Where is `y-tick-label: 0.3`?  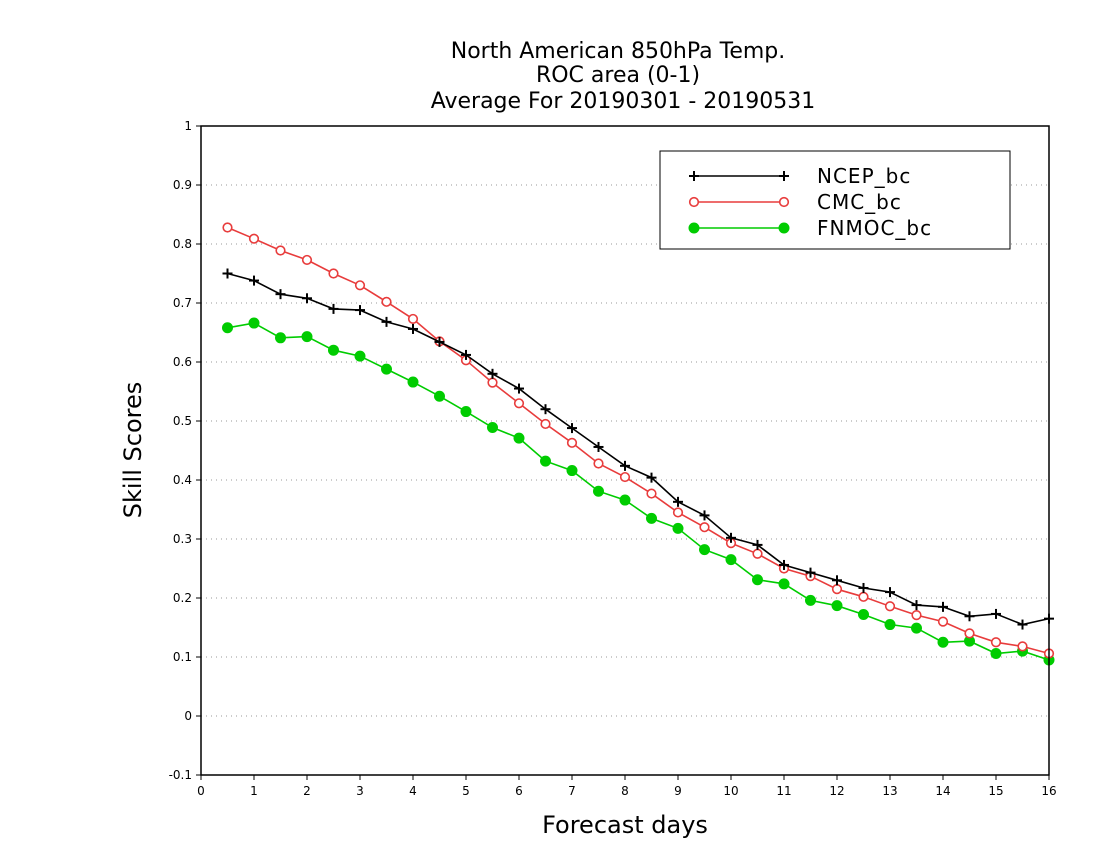 y-tick-label: 0.3 is located at coordinates (182, 539).